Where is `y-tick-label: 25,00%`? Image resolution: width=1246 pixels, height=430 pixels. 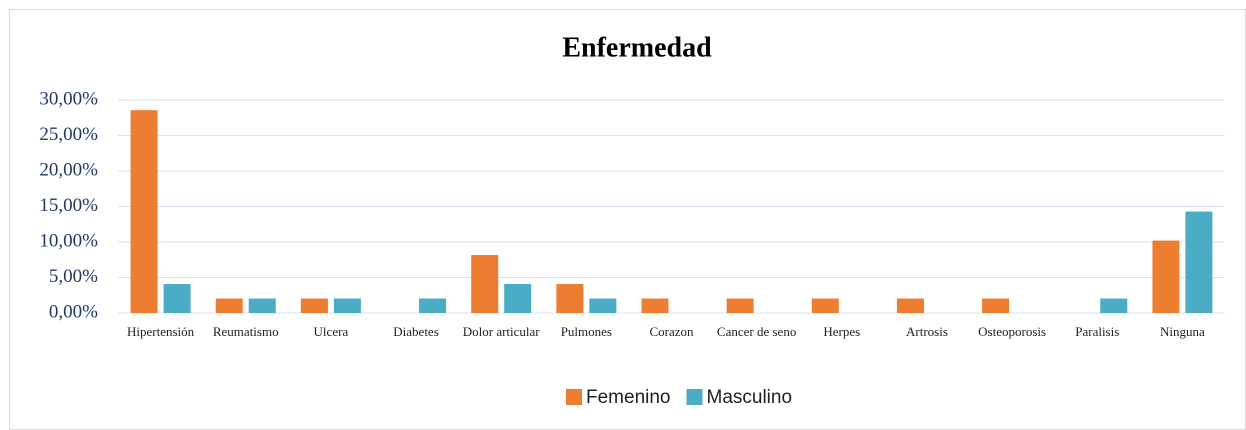 y-tick-label: 25,00% is located at coordinates (68, 134).